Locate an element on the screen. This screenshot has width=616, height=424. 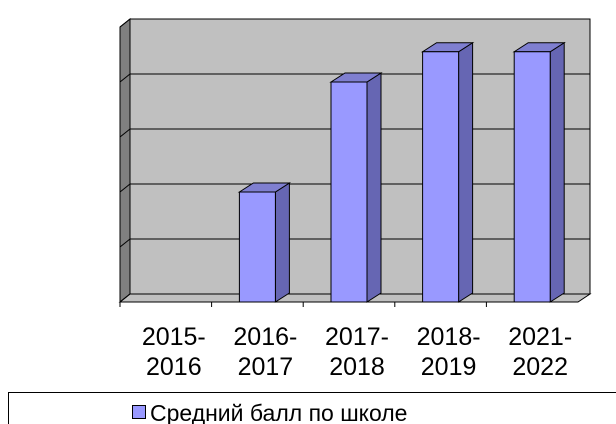
x-tick-label: 2018-2019 is located at coordinates (448, 352).